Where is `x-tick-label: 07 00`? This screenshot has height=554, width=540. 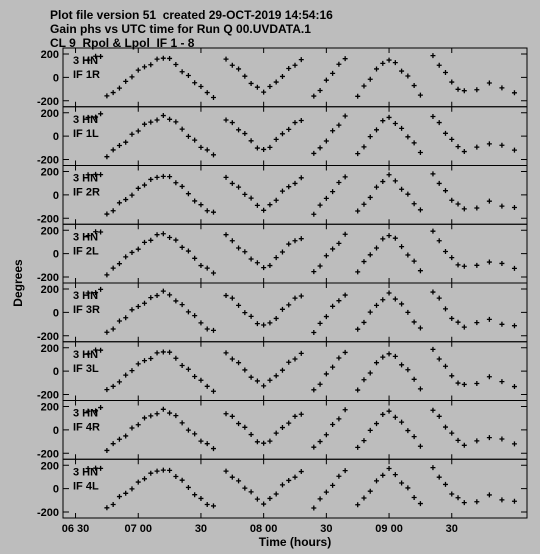 x-tick-label: 07 00 is located at coordinates (138, 529).